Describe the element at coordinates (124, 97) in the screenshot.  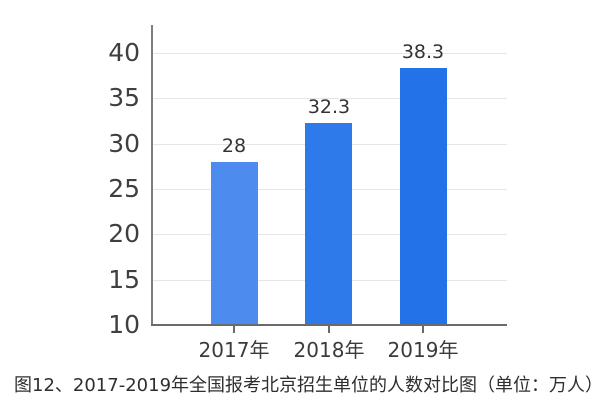
I see `y-tick-label: 35` at that location.